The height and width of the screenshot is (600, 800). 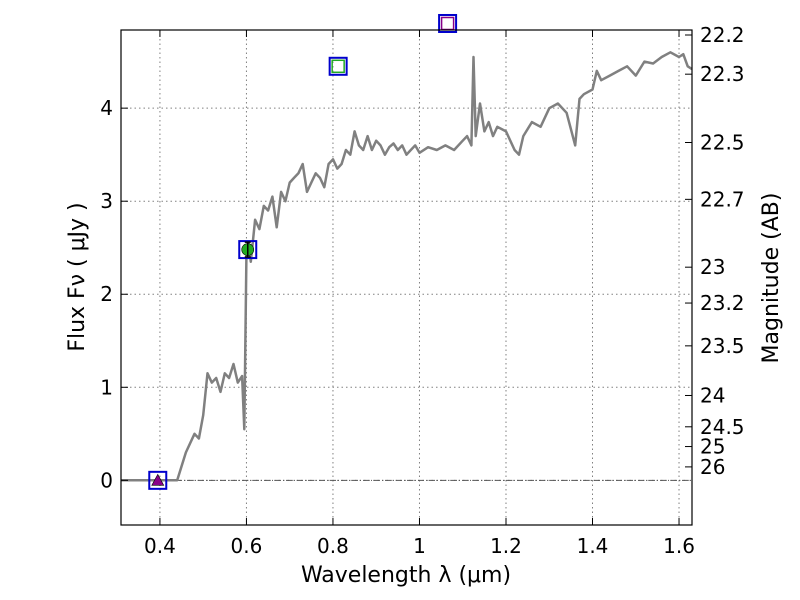 What do you see at coordinates (712, 467) in the screenshot?
I see `y2-tick-label: 26` at bounding box center [712, 467].